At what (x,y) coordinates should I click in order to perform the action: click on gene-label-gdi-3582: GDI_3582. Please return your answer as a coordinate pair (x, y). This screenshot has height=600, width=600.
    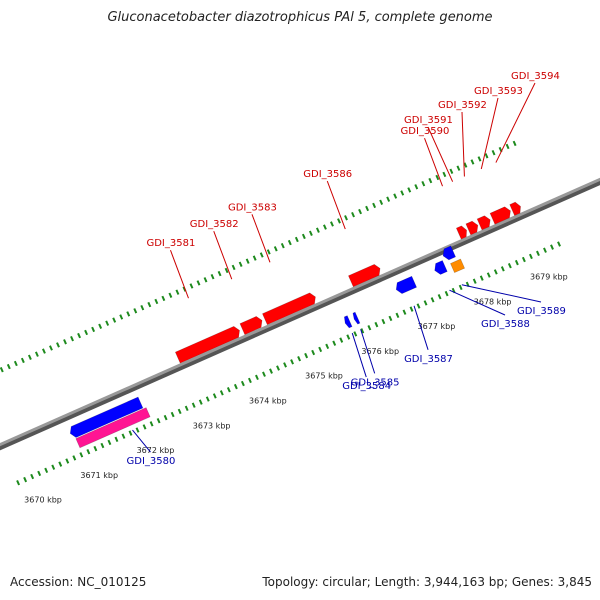
    Looking at the image, I should click on (214, 224).